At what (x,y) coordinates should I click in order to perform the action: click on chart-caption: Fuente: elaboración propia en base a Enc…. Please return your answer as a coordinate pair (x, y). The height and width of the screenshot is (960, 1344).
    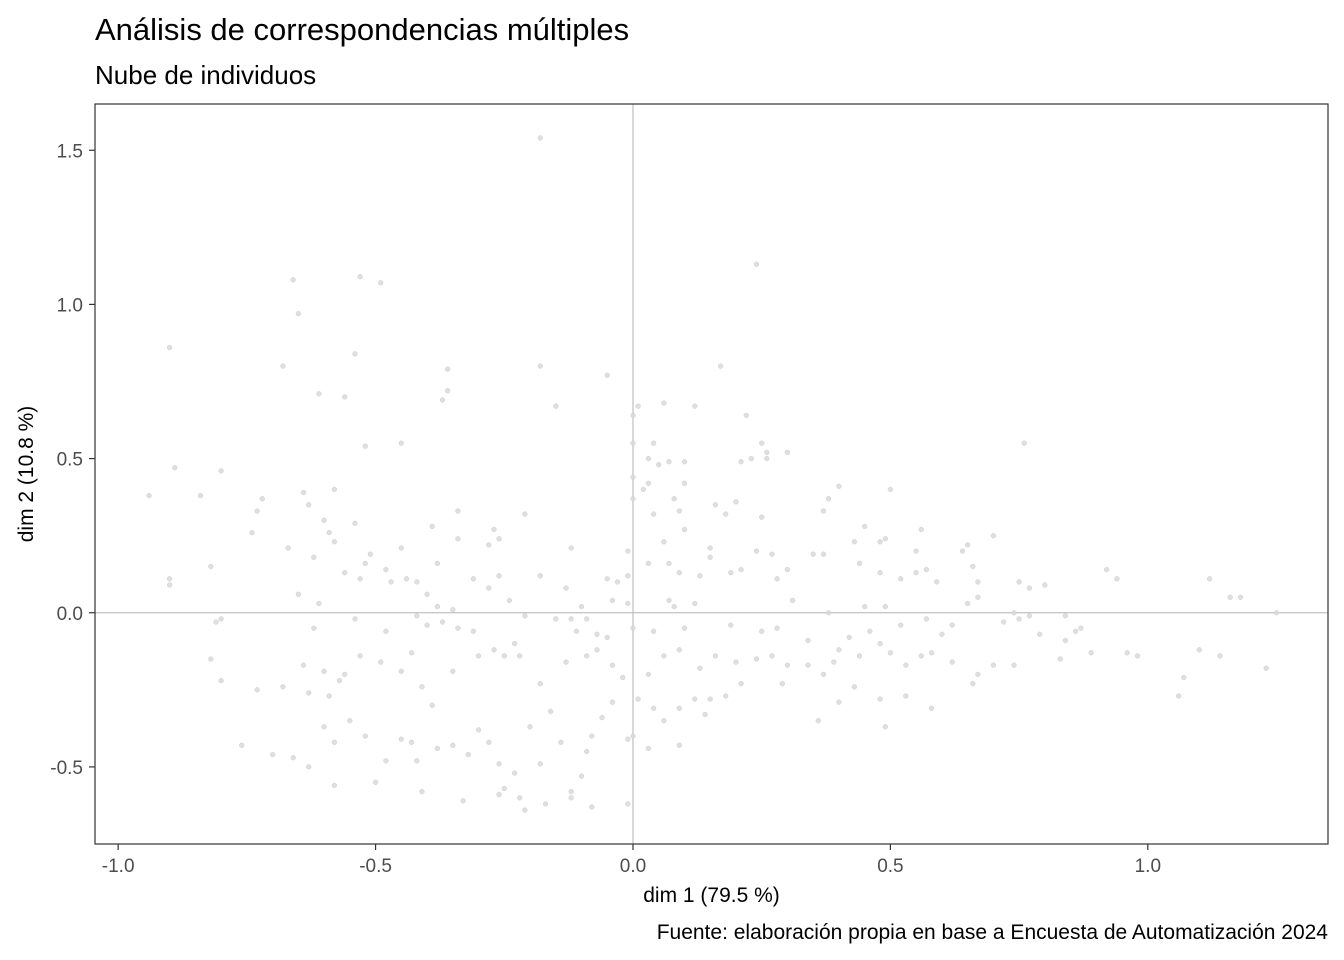
    Looking at the image, I should click on (992, 932).